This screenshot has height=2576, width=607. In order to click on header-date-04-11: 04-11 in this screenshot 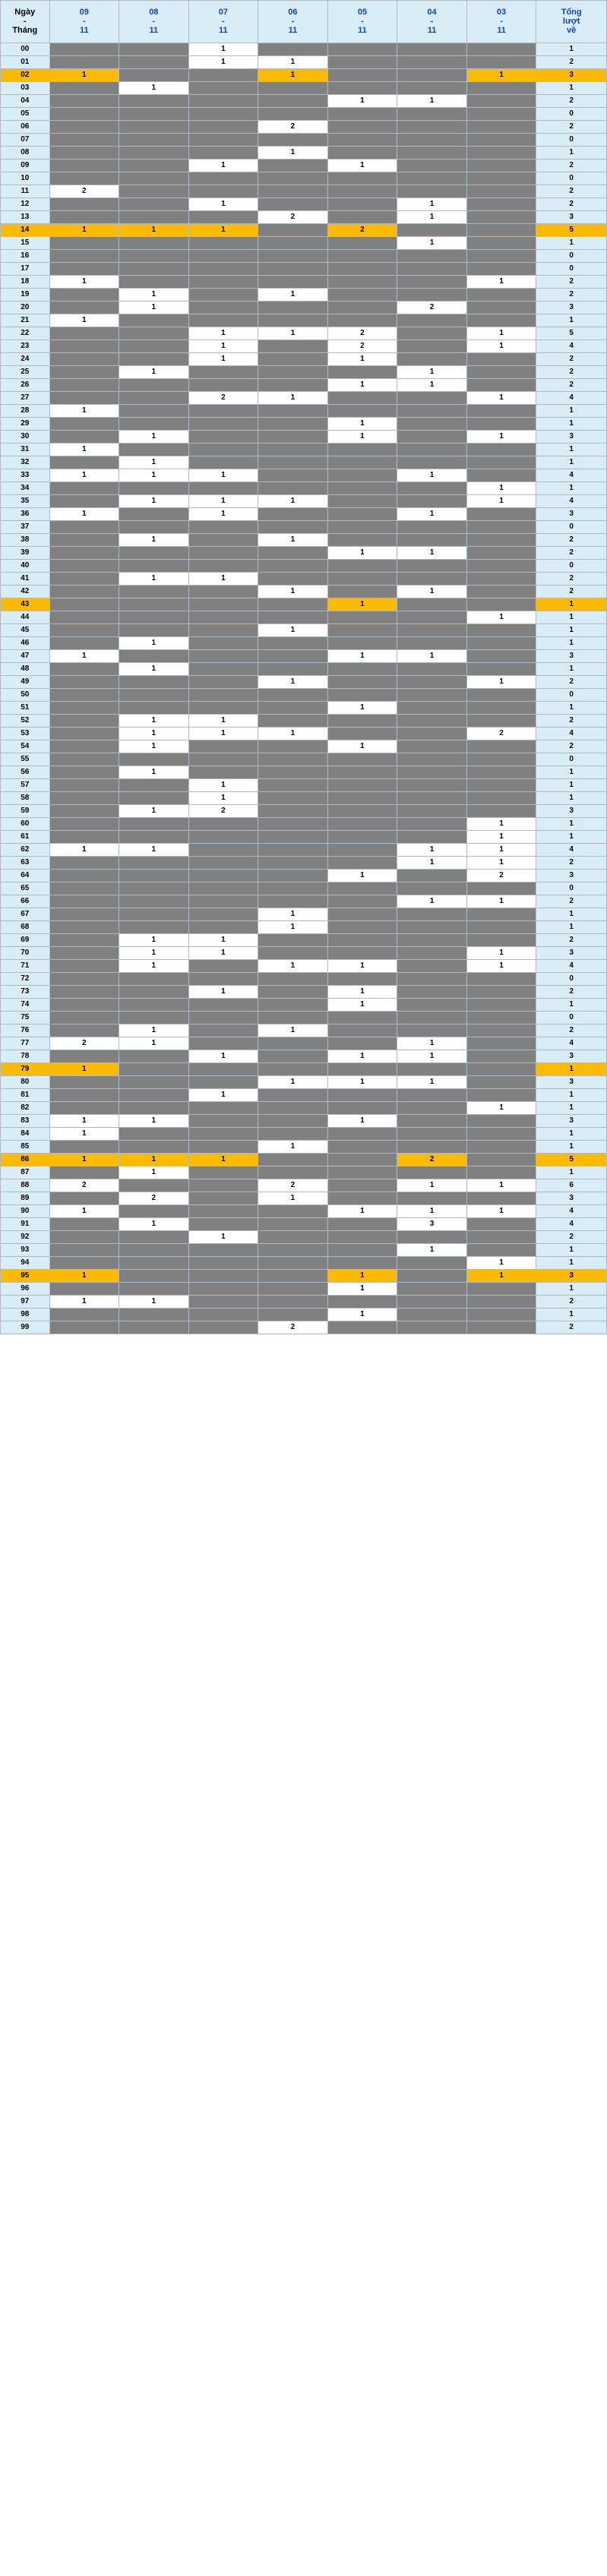, I will do `click(432, 21)`.